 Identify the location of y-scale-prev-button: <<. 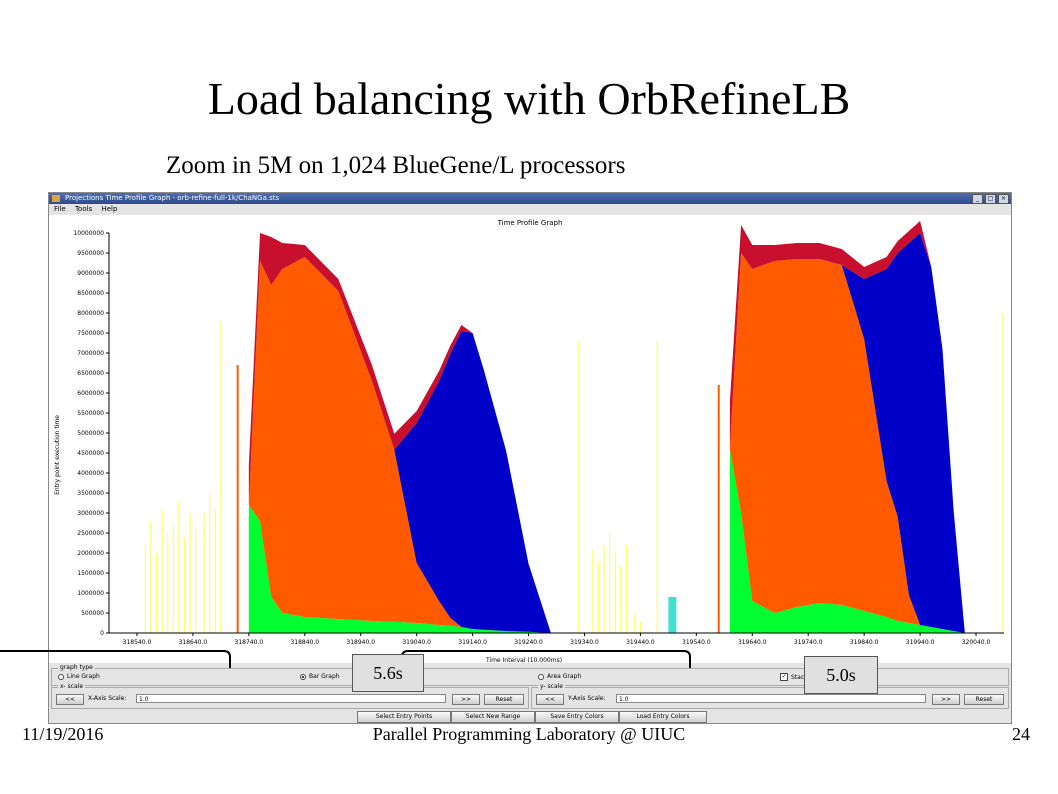
(550, 699).